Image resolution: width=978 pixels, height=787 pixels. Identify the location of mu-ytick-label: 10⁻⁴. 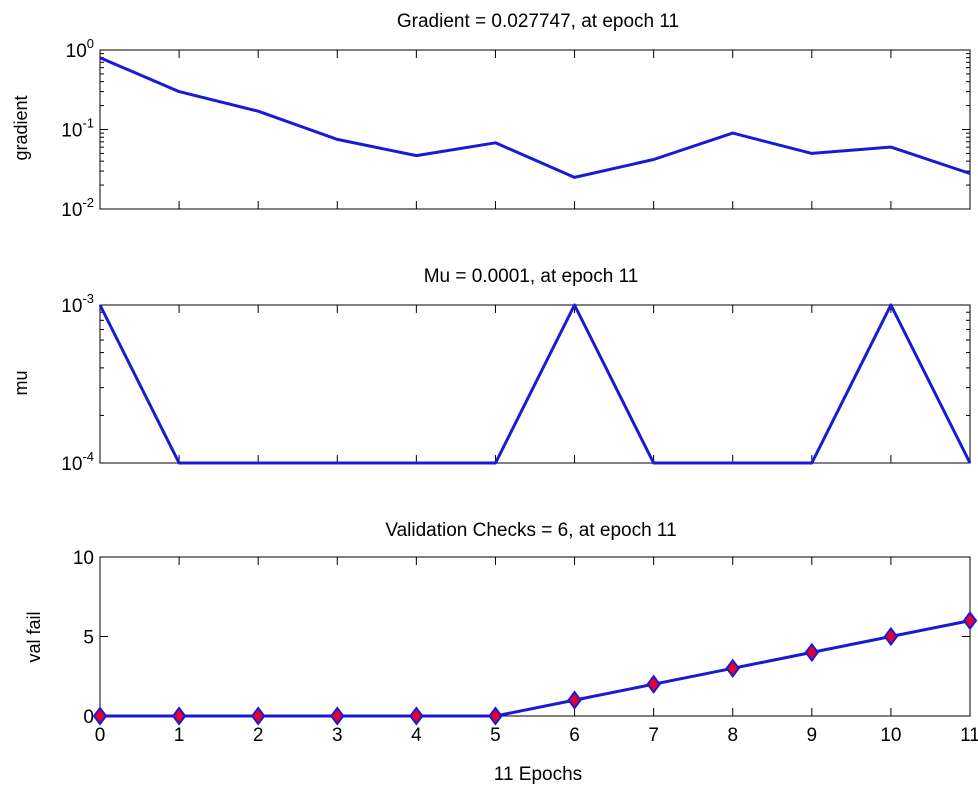
(77, 462).